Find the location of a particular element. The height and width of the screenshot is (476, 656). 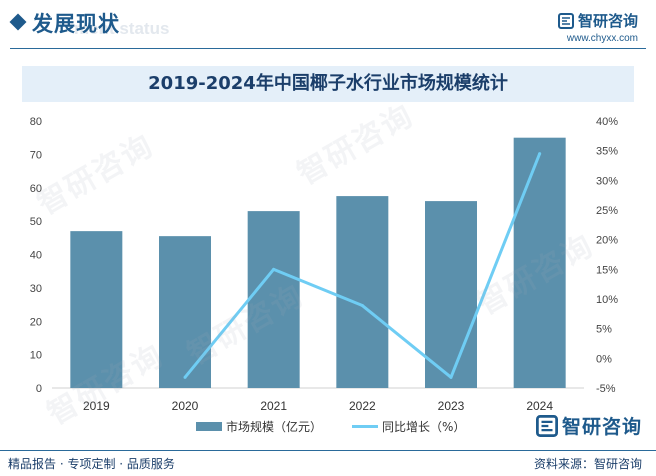

page-footer: 精品报告 · 专项定制 · 品质服务 资料来源：智研咨询 is located at coordinates (328, 461).